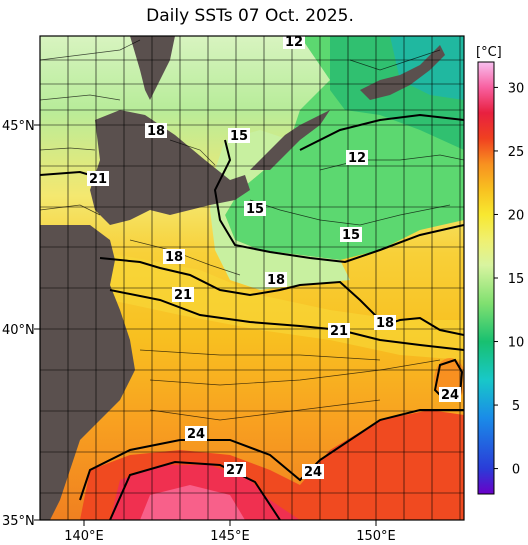  What do you see at coordinates (152, 68) in the screenshot?
I see `sakhalin` at bounding box center [152, 68].